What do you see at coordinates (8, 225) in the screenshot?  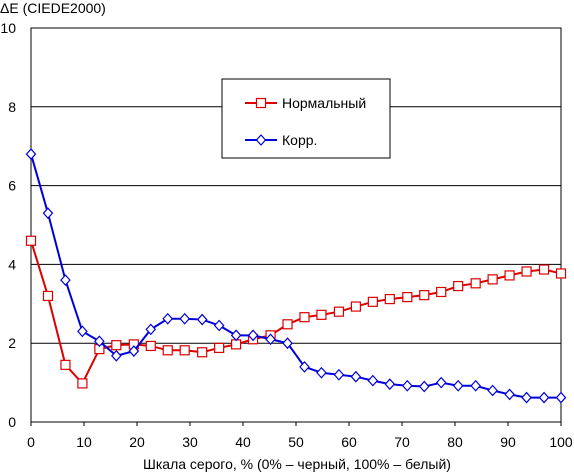 I see `y-axis-ticks: 0 2 4 6 8 10` at bounding box center [8, 225].